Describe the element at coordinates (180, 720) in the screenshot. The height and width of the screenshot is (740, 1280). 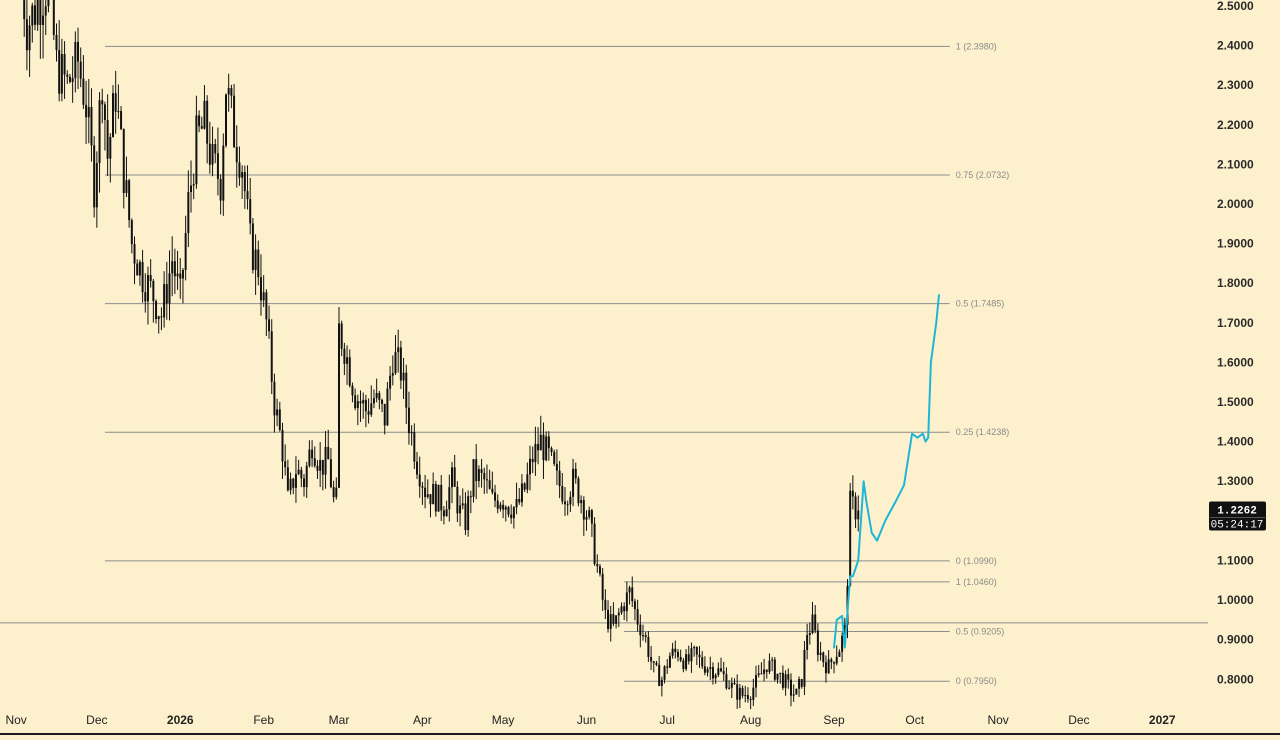
I see `x-tick-label: 2026` at that location.